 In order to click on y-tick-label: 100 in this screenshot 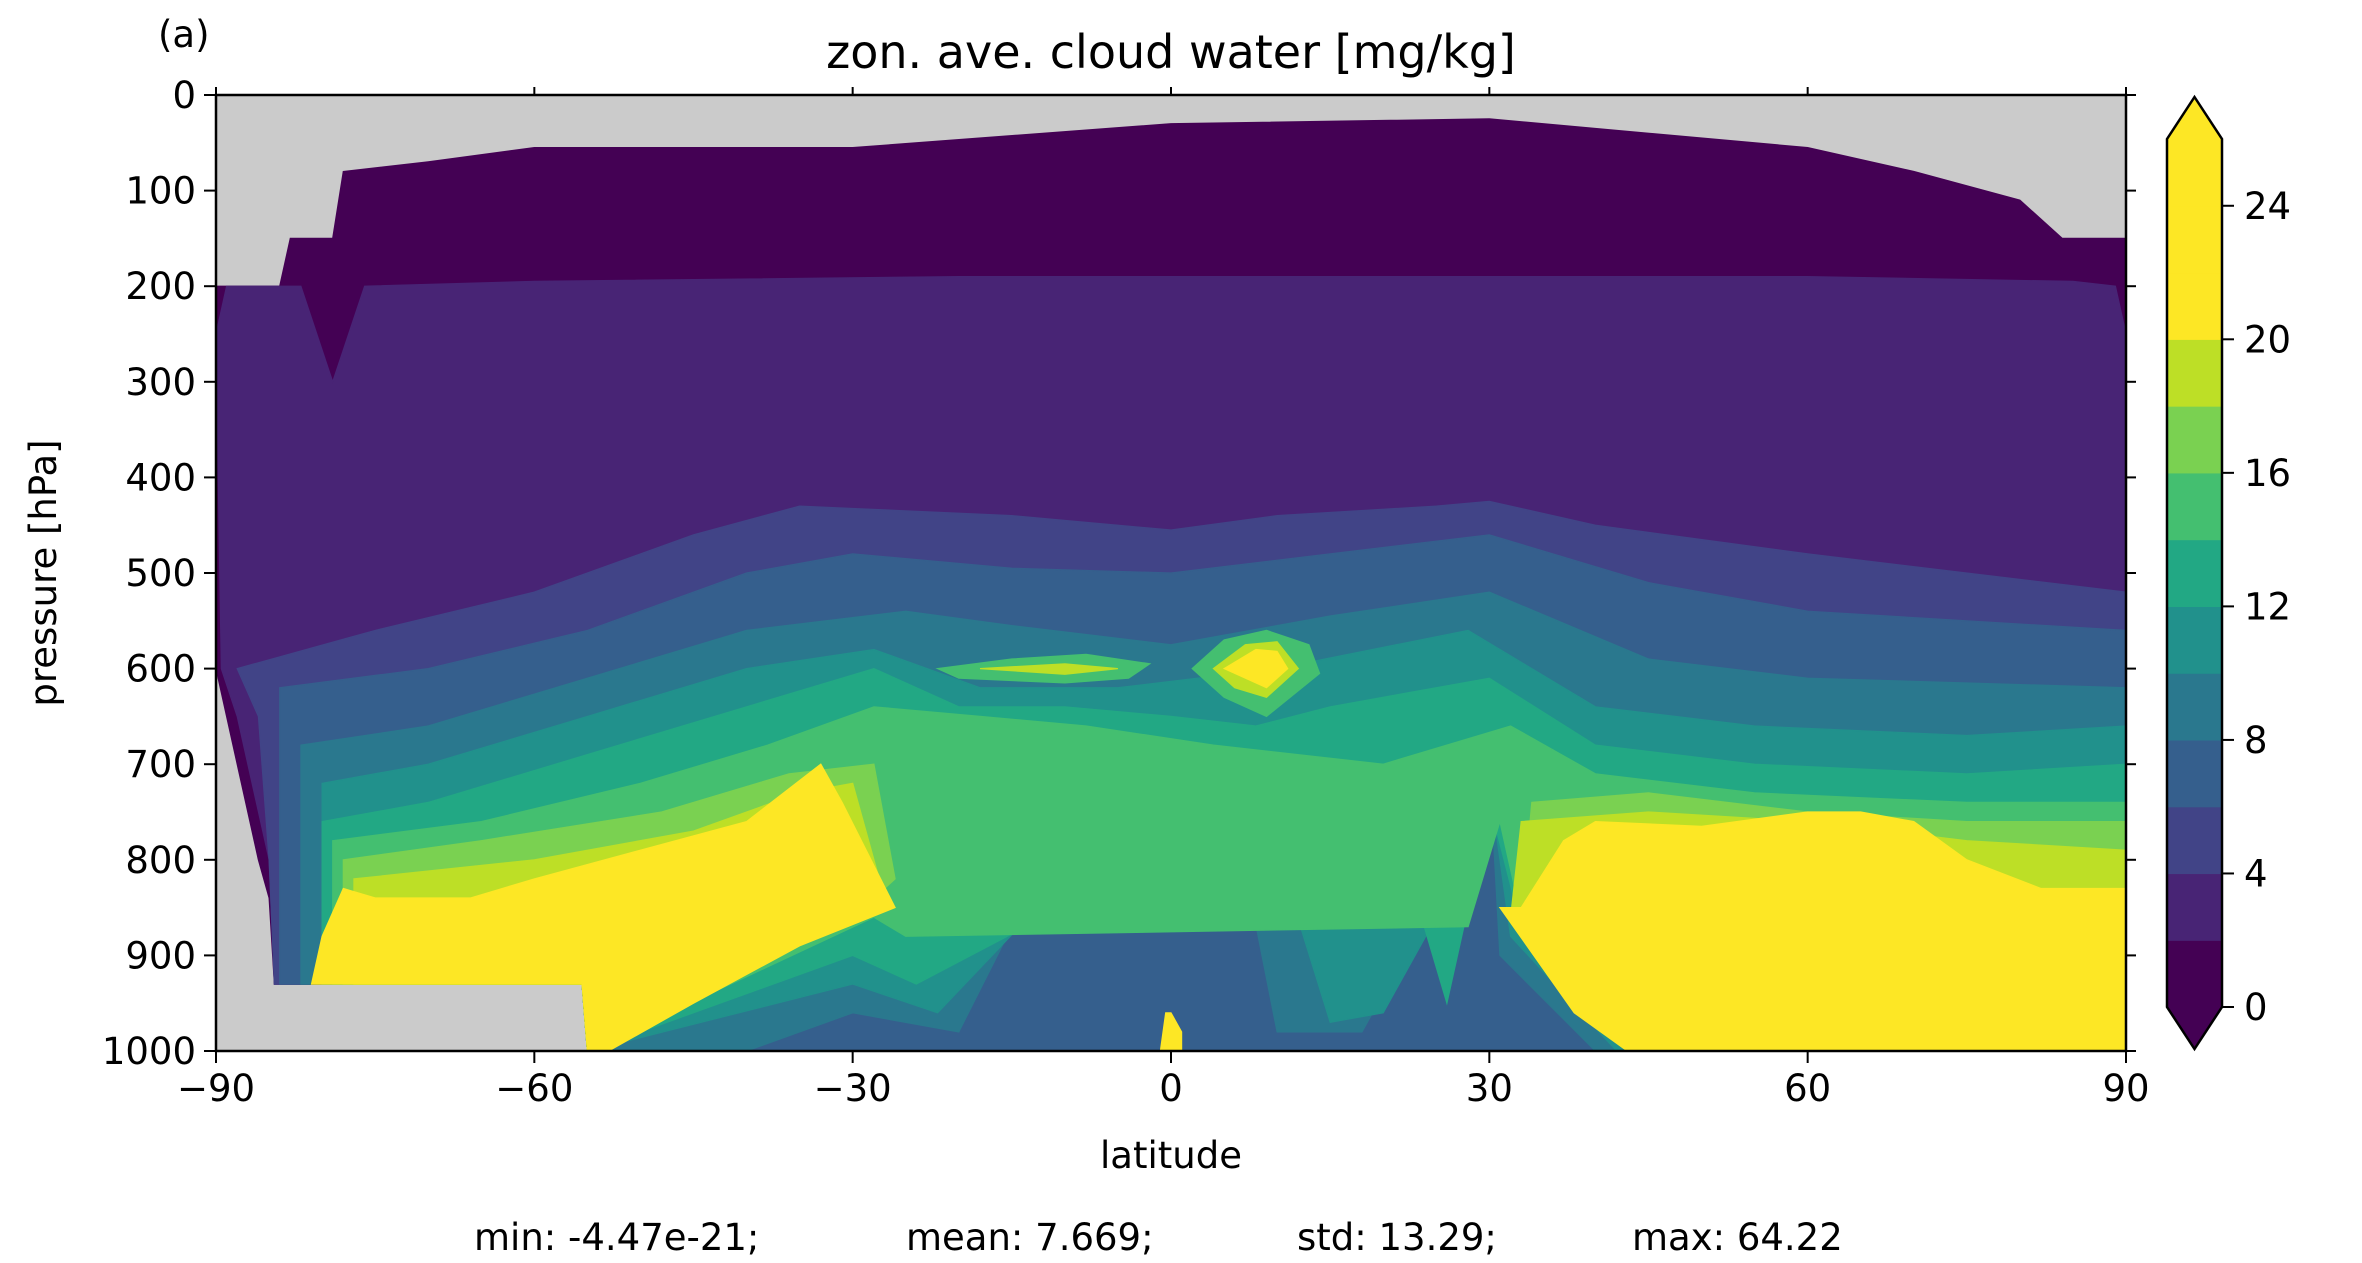, I will do `click(160, 191)`.